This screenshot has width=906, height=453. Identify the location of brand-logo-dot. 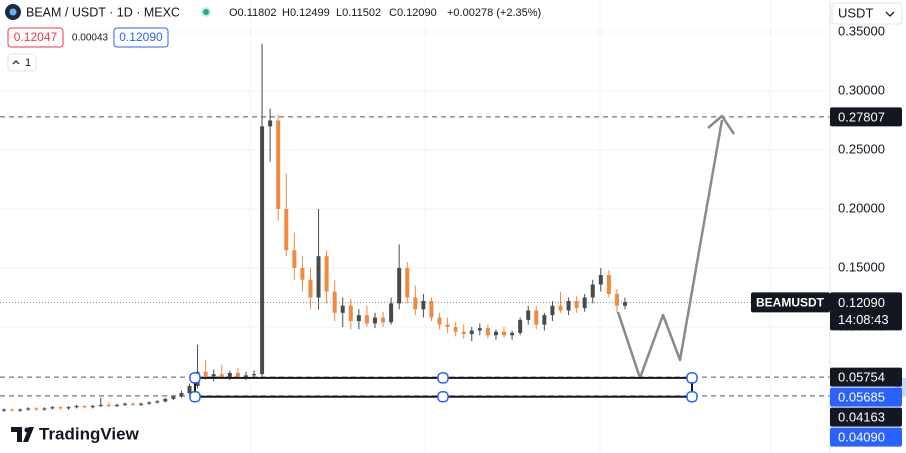
(27, 430).